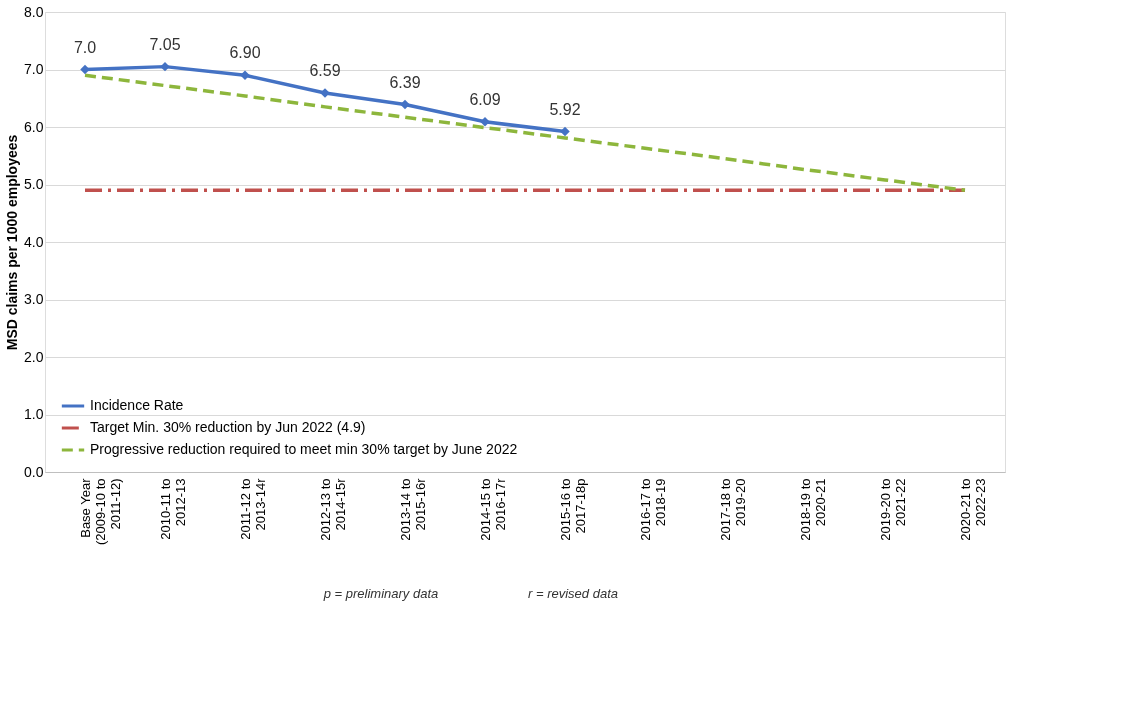  Describe the element at coordinates (34, 356) in the screenshot. I see `y-tick-label: 2.0` at that location.